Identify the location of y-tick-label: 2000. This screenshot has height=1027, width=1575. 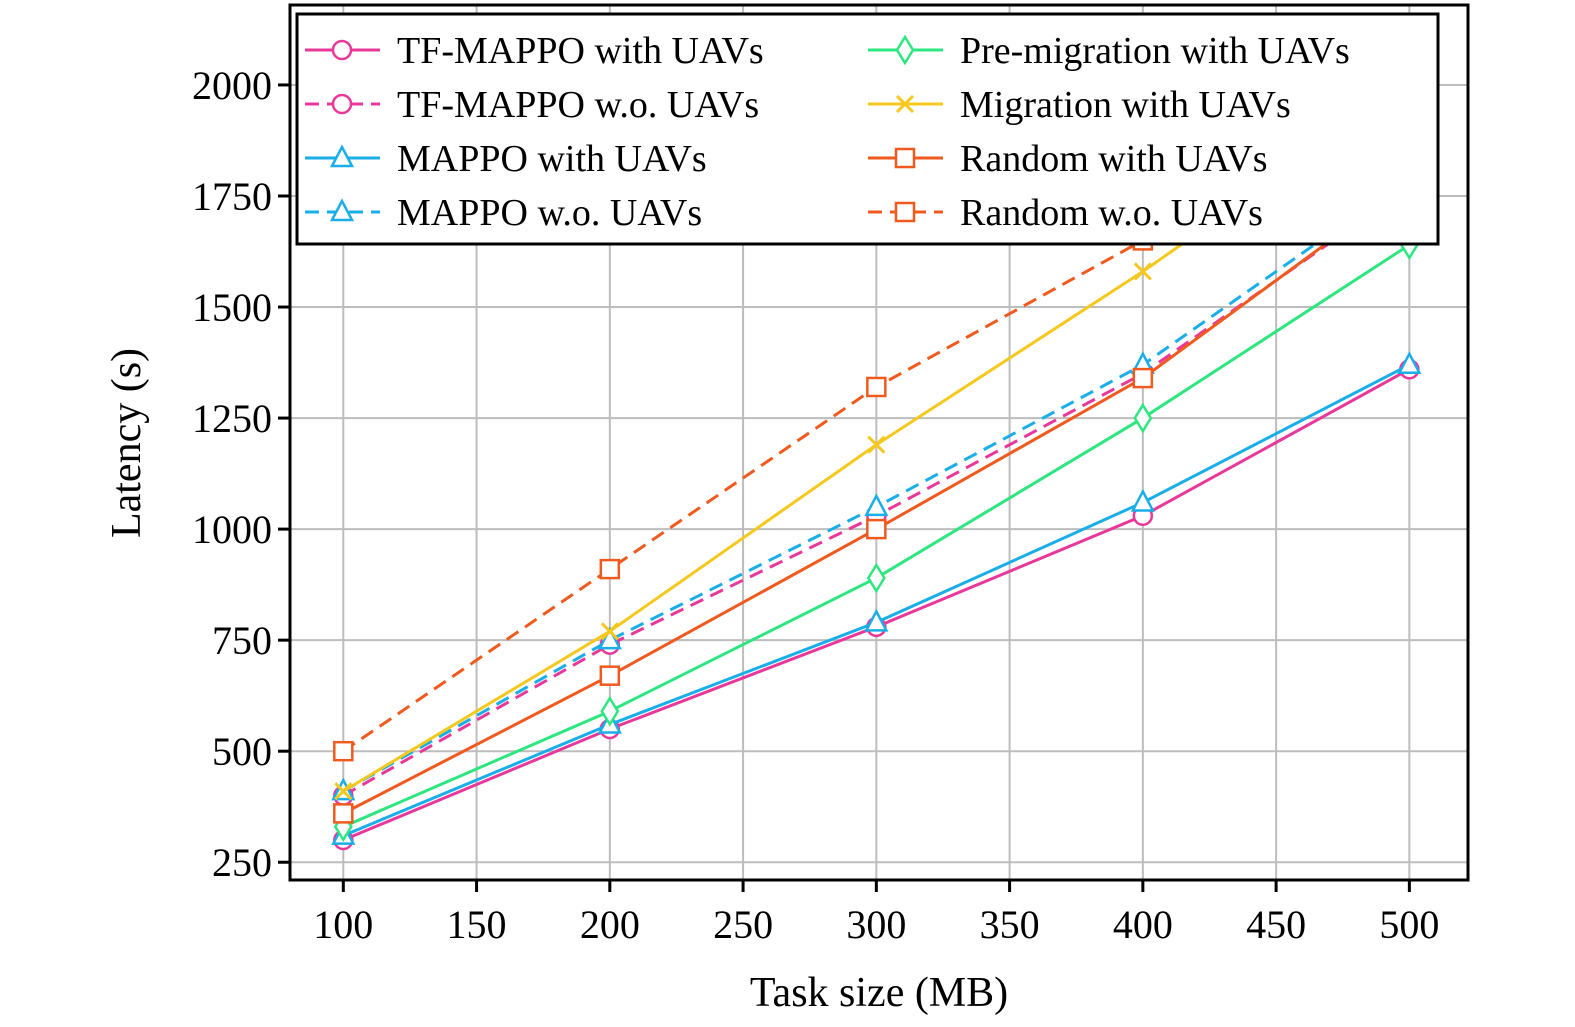
(232, 85).